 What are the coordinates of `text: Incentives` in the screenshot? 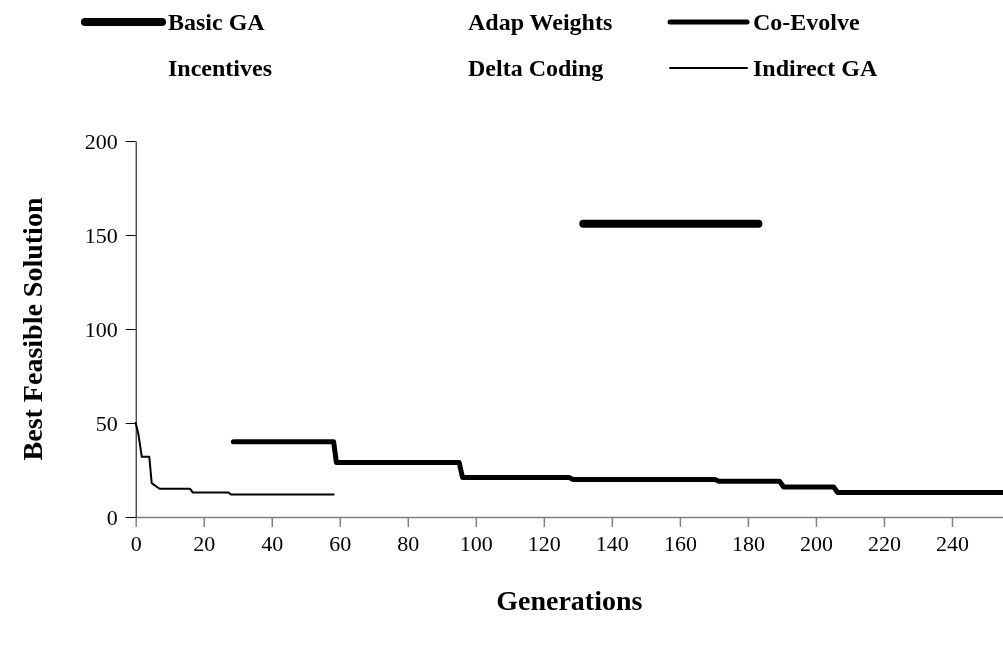 It's located at (220, 68).